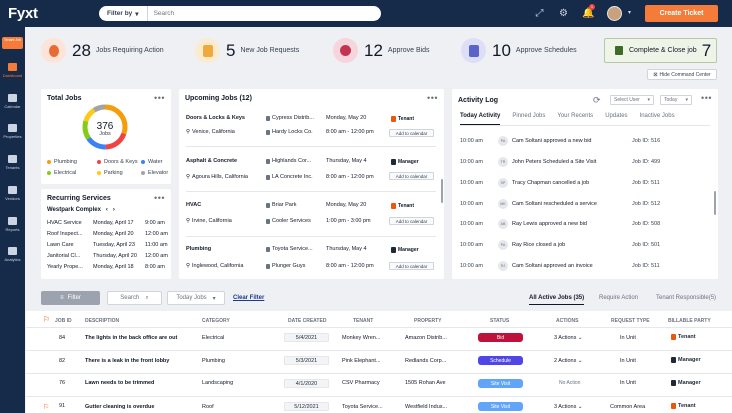  Describe the element at coordinates (289, 177) in the screenshot. I see `job-contractor: LA Concrete Inc.` at that location.